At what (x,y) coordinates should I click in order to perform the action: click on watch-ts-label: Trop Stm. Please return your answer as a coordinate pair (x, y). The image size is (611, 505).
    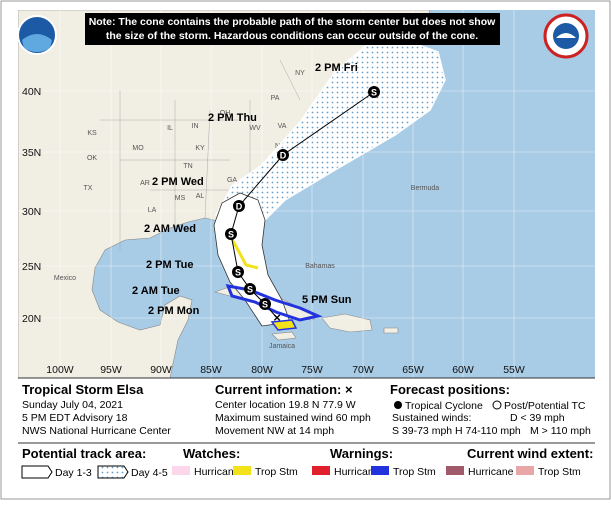
    Looking at the image, I should click on (276, 472).